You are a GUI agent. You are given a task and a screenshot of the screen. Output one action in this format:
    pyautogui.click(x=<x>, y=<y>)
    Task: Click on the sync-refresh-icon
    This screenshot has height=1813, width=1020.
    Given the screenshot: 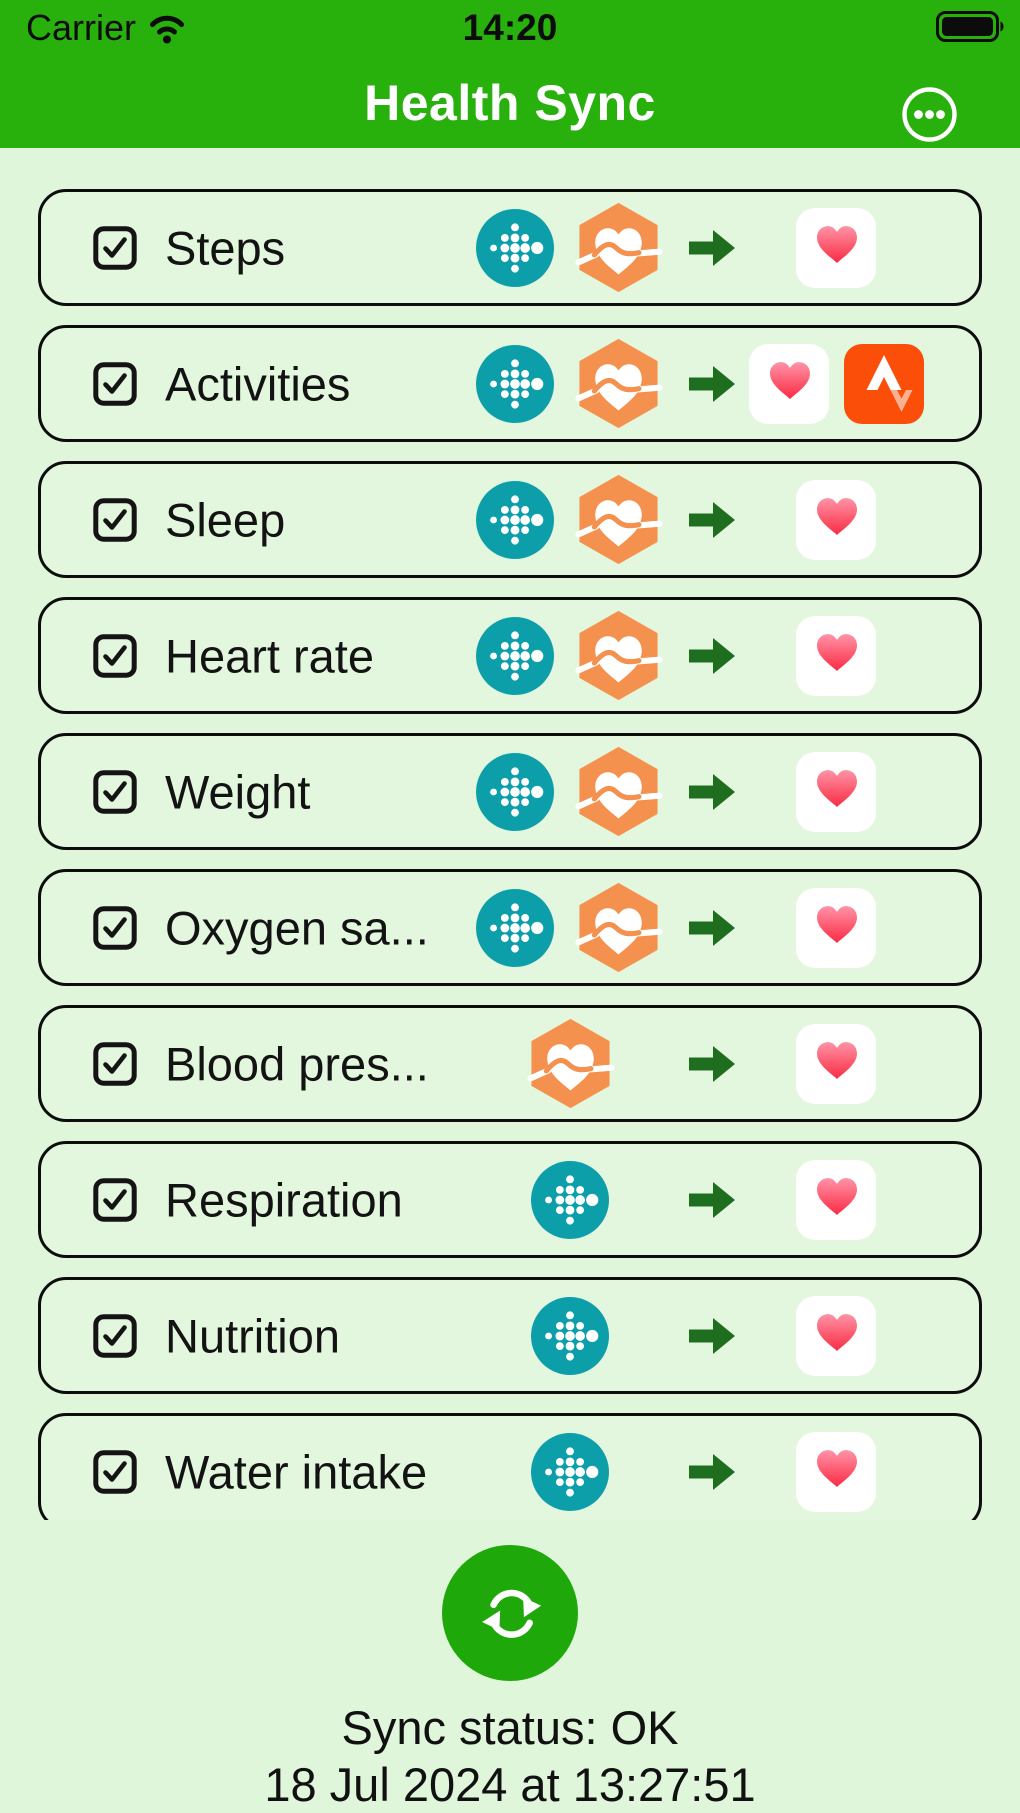 What is the action you would take?
    pyautogui.click(x=510, y=1613)
    